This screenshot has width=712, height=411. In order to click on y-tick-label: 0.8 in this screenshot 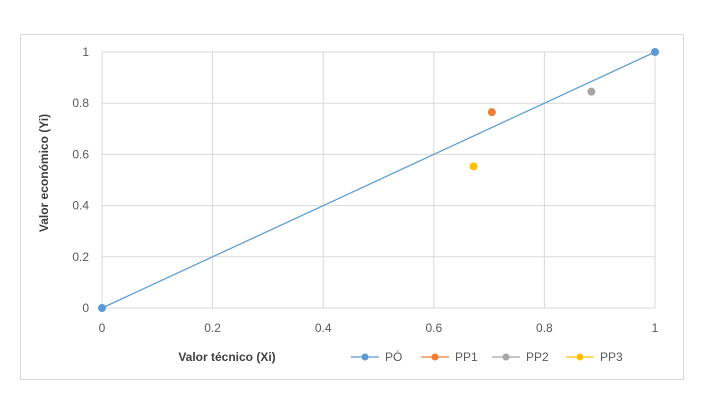, I will do `click(80, 103)`.